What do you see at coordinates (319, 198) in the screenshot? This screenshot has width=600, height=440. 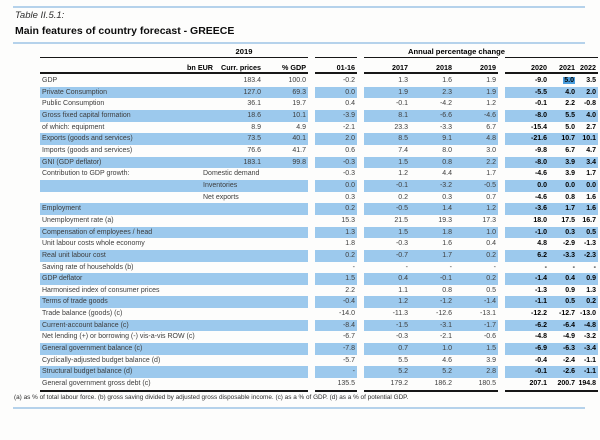 I see `table-row: Net exports 0.3 0.2 0.3 0.7 -4.6 0.8 1.6` at bounding box center [319, 198].